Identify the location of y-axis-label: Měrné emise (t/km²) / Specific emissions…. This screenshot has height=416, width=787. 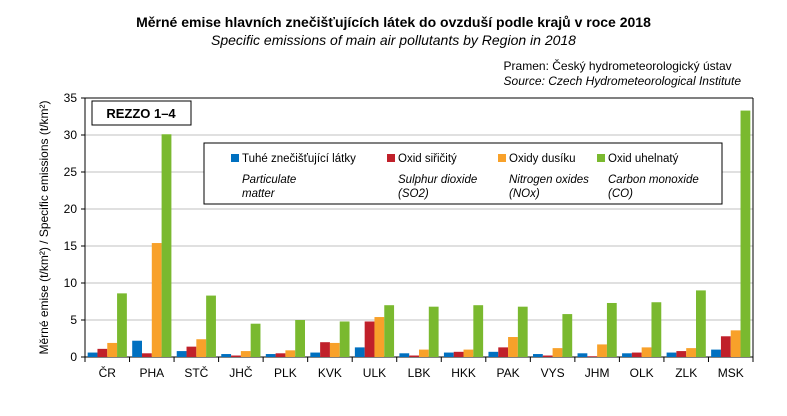
(44, 227).